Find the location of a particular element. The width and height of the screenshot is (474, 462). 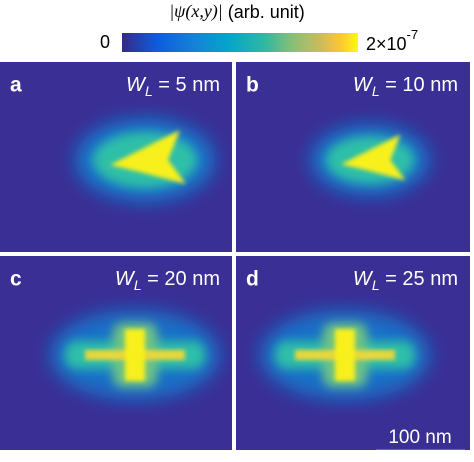

label-value: = 10 nm is located at coordinates (419, 85).